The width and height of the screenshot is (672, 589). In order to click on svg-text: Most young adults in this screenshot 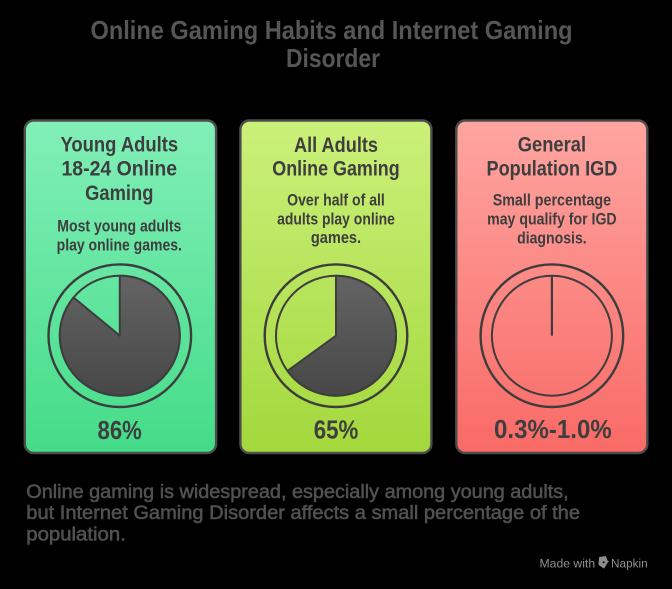, I will do `click(119, 227)`.